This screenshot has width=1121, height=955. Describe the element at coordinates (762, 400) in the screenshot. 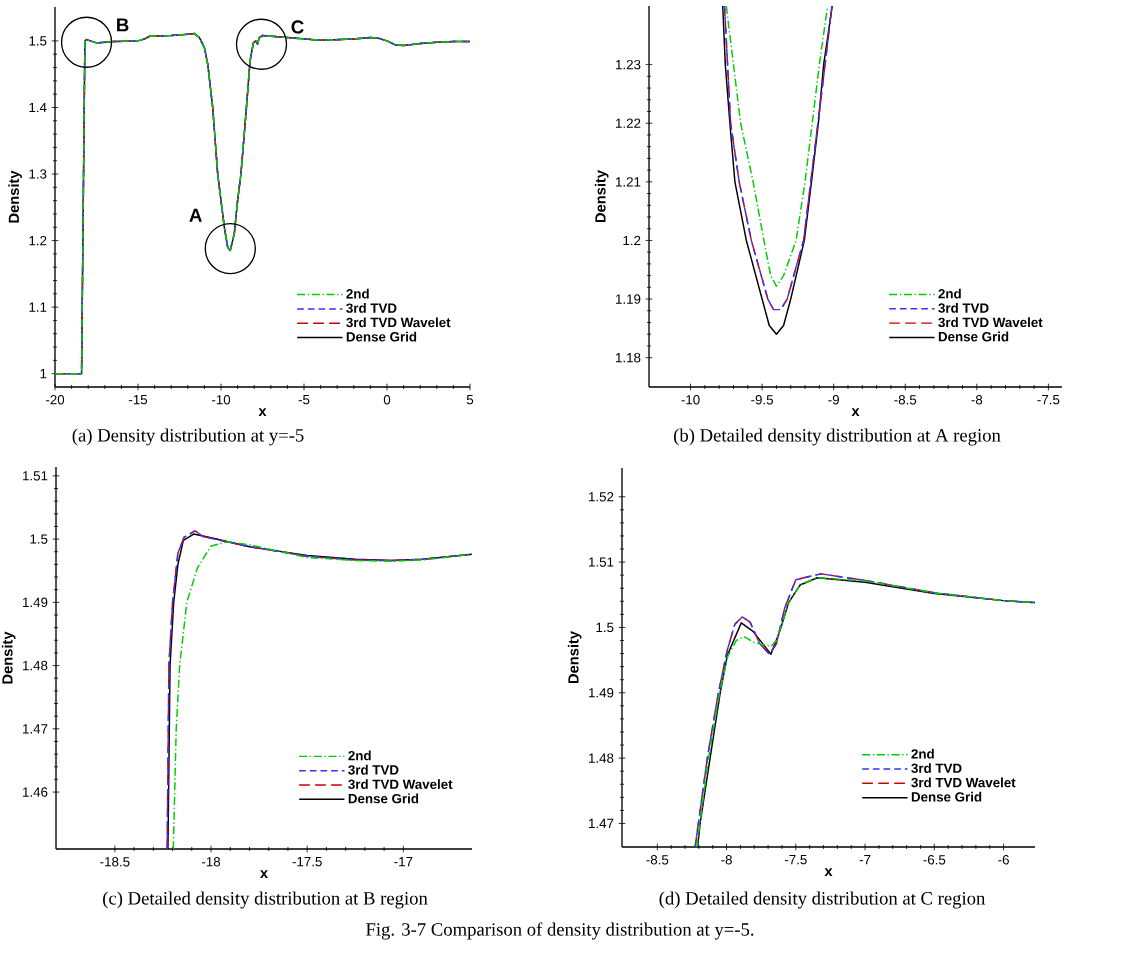

I see `x-tick-label: -9.5` at that location.